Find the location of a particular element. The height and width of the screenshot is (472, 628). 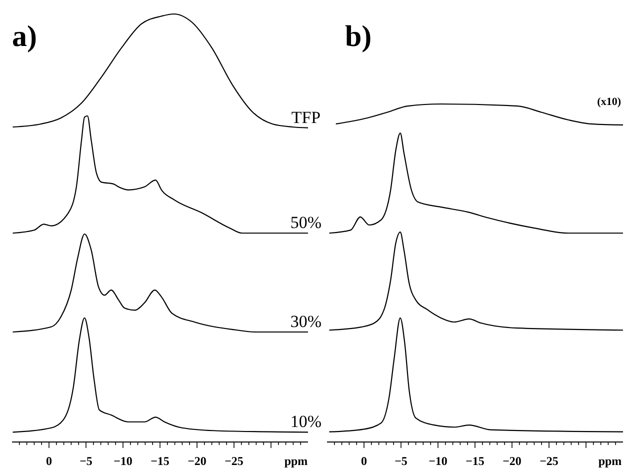

series-label: TFP is located at coordinates (306, 117).